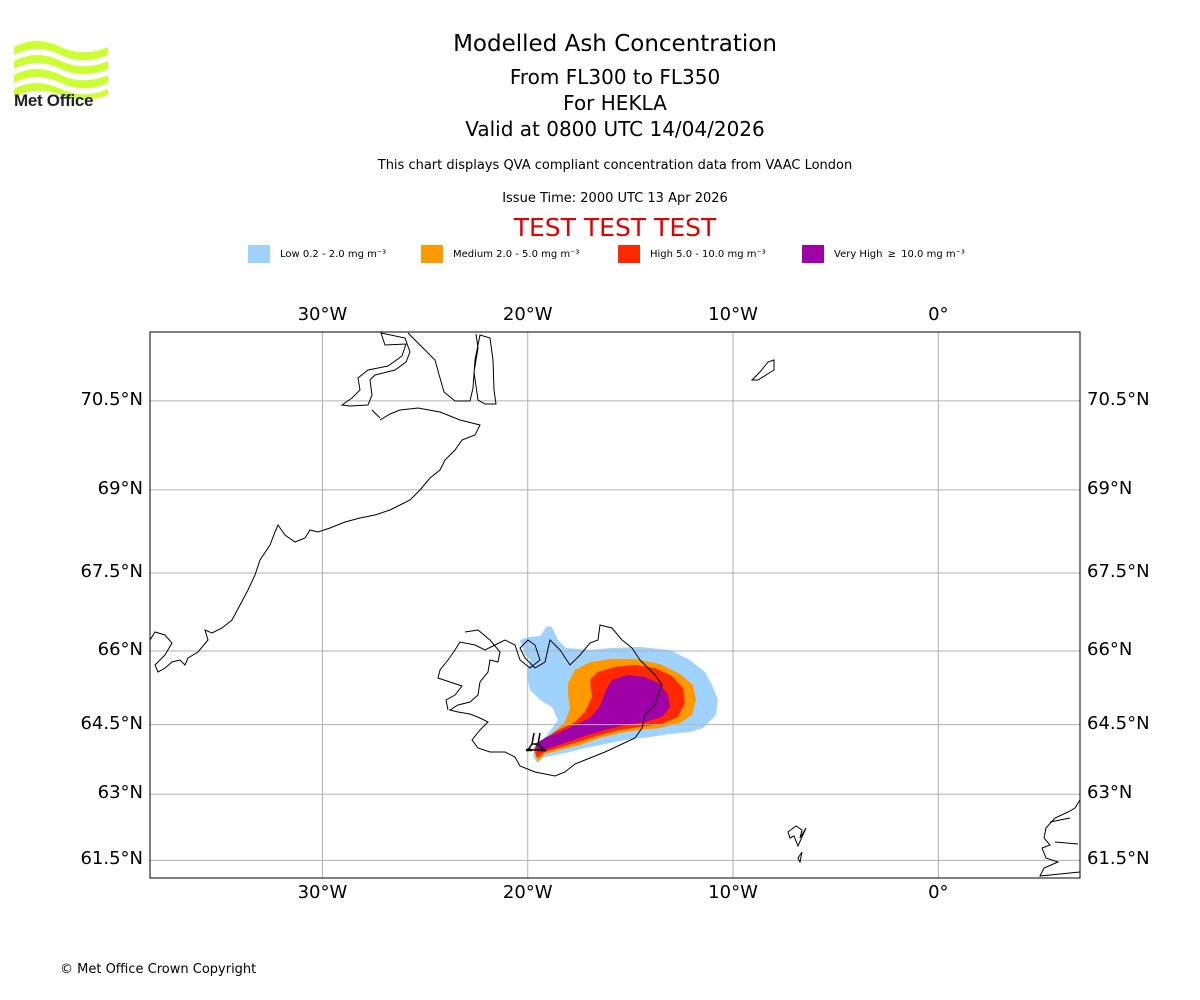  I want to click on lon-tick-label-top: 20°W, so click(527, 314).